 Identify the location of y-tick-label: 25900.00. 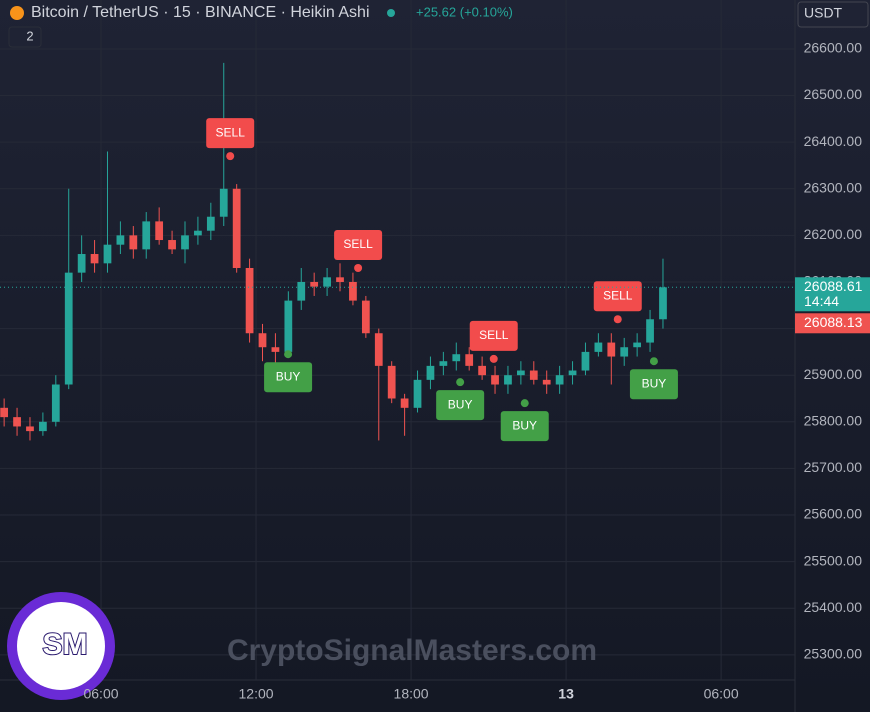
(833, 374).